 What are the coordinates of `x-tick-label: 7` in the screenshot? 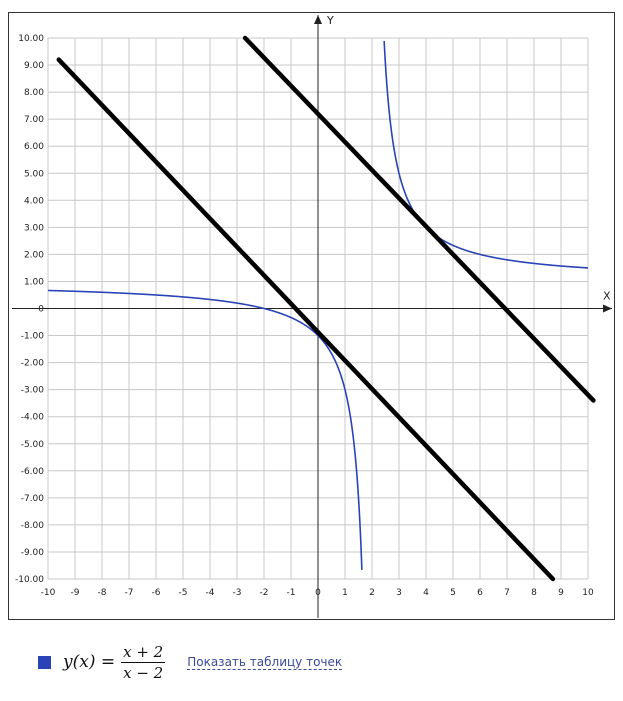 It's located at (507, 593).